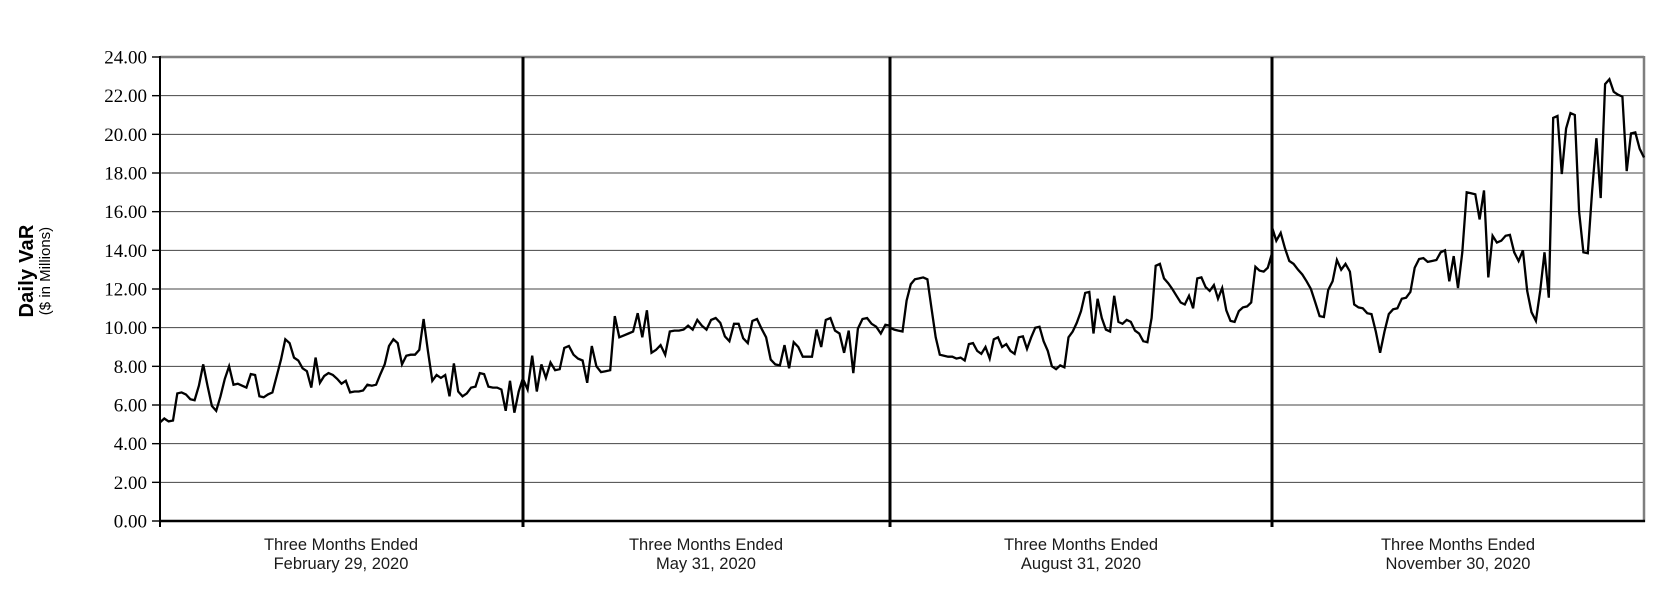 The image size is (1670, 590). Describe the element at coordinates (125, 135) in the screenshot. I see `y-axis-tick-label: 20.00` at that location.